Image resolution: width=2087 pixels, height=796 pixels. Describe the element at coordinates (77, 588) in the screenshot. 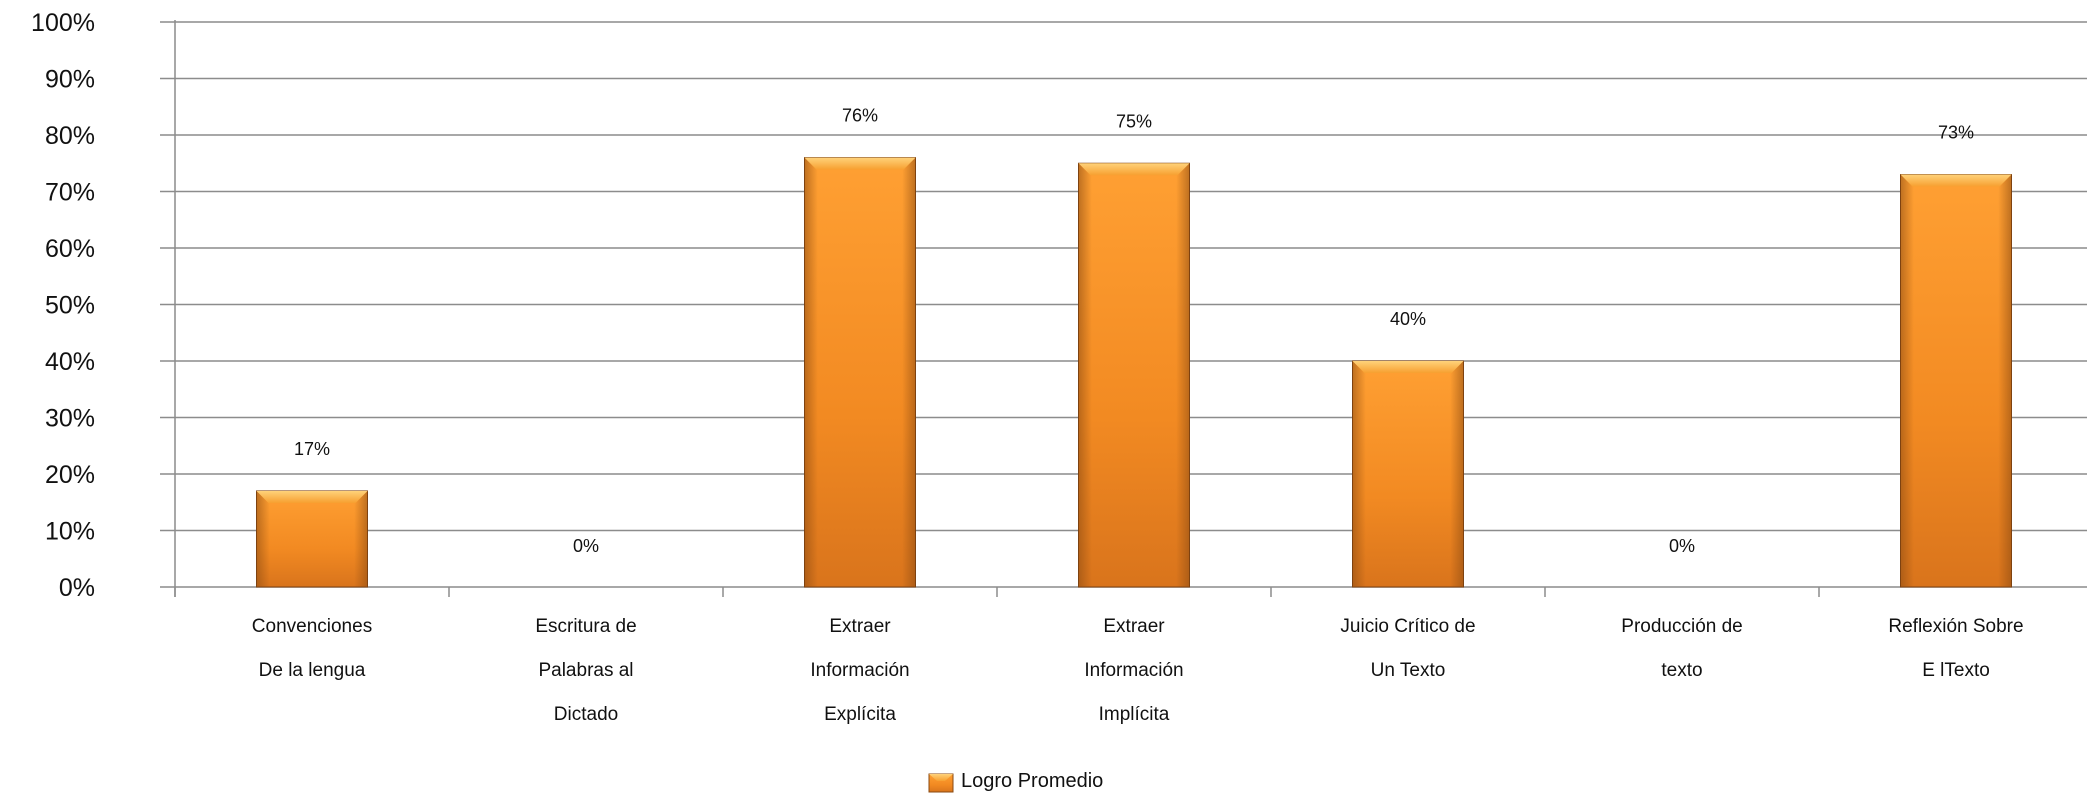

I see `y-tick-label: 0%` at that location.